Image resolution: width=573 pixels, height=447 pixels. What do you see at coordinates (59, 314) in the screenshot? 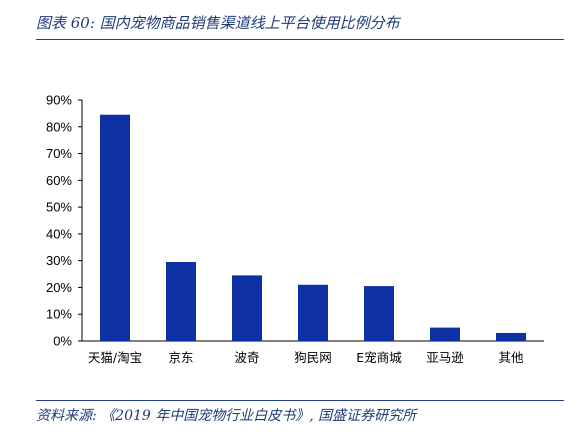
I see `y-tick-label: 10%` at bounding box center [59, 314].